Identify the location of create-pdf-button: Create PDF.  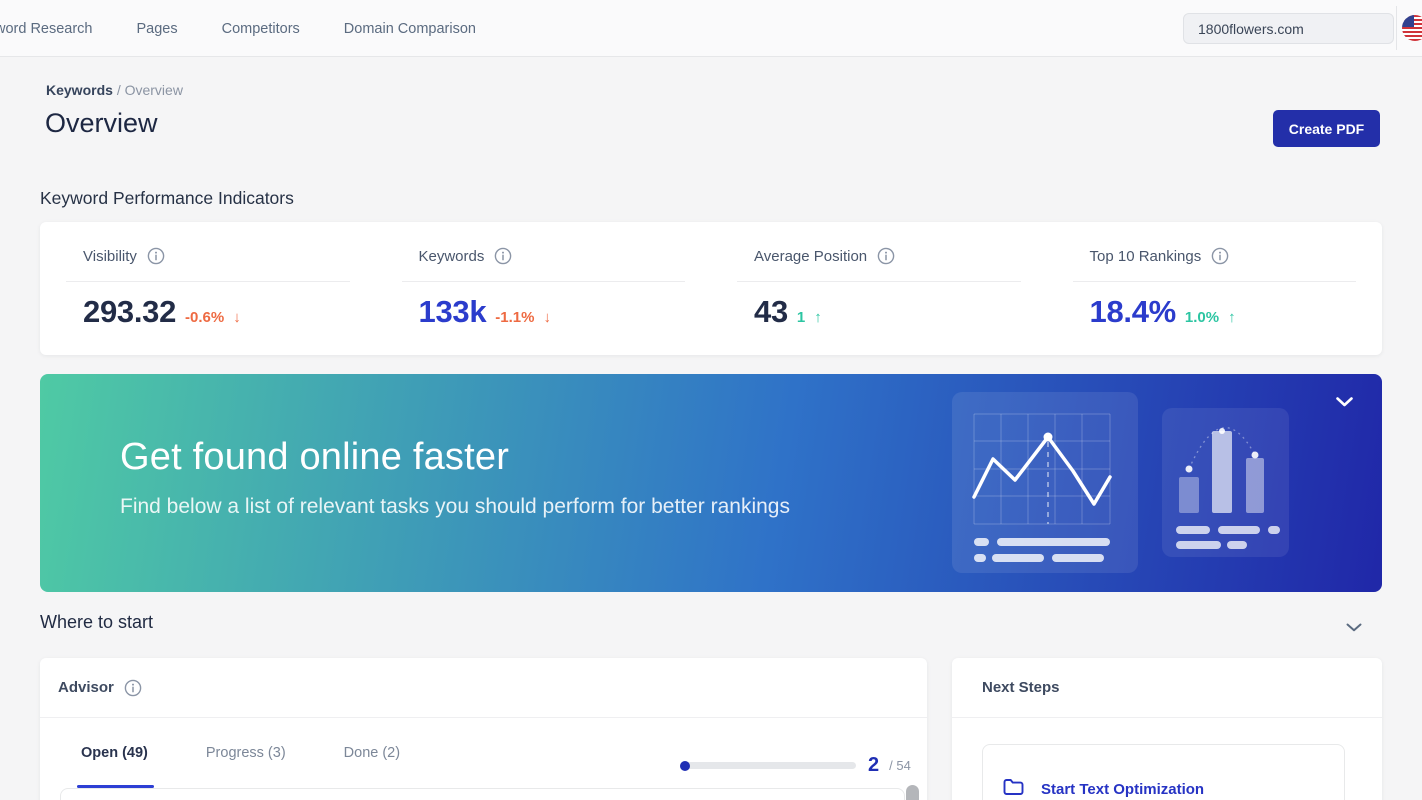
(1326, 128).